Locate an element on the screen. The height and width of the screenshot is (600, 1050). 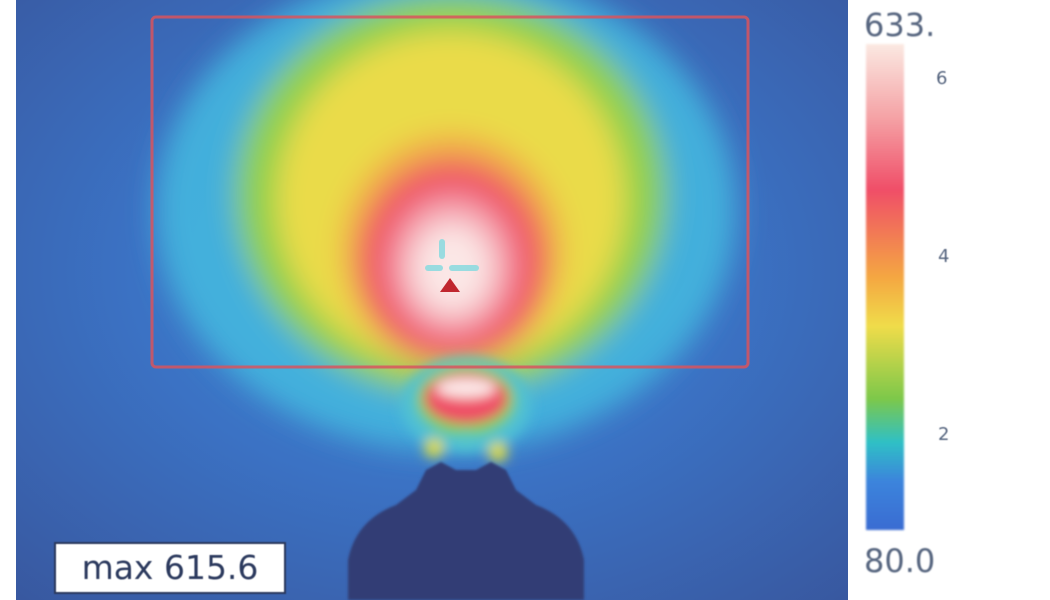
scale-tick-label: 4 is located at coordinates (944, 256).